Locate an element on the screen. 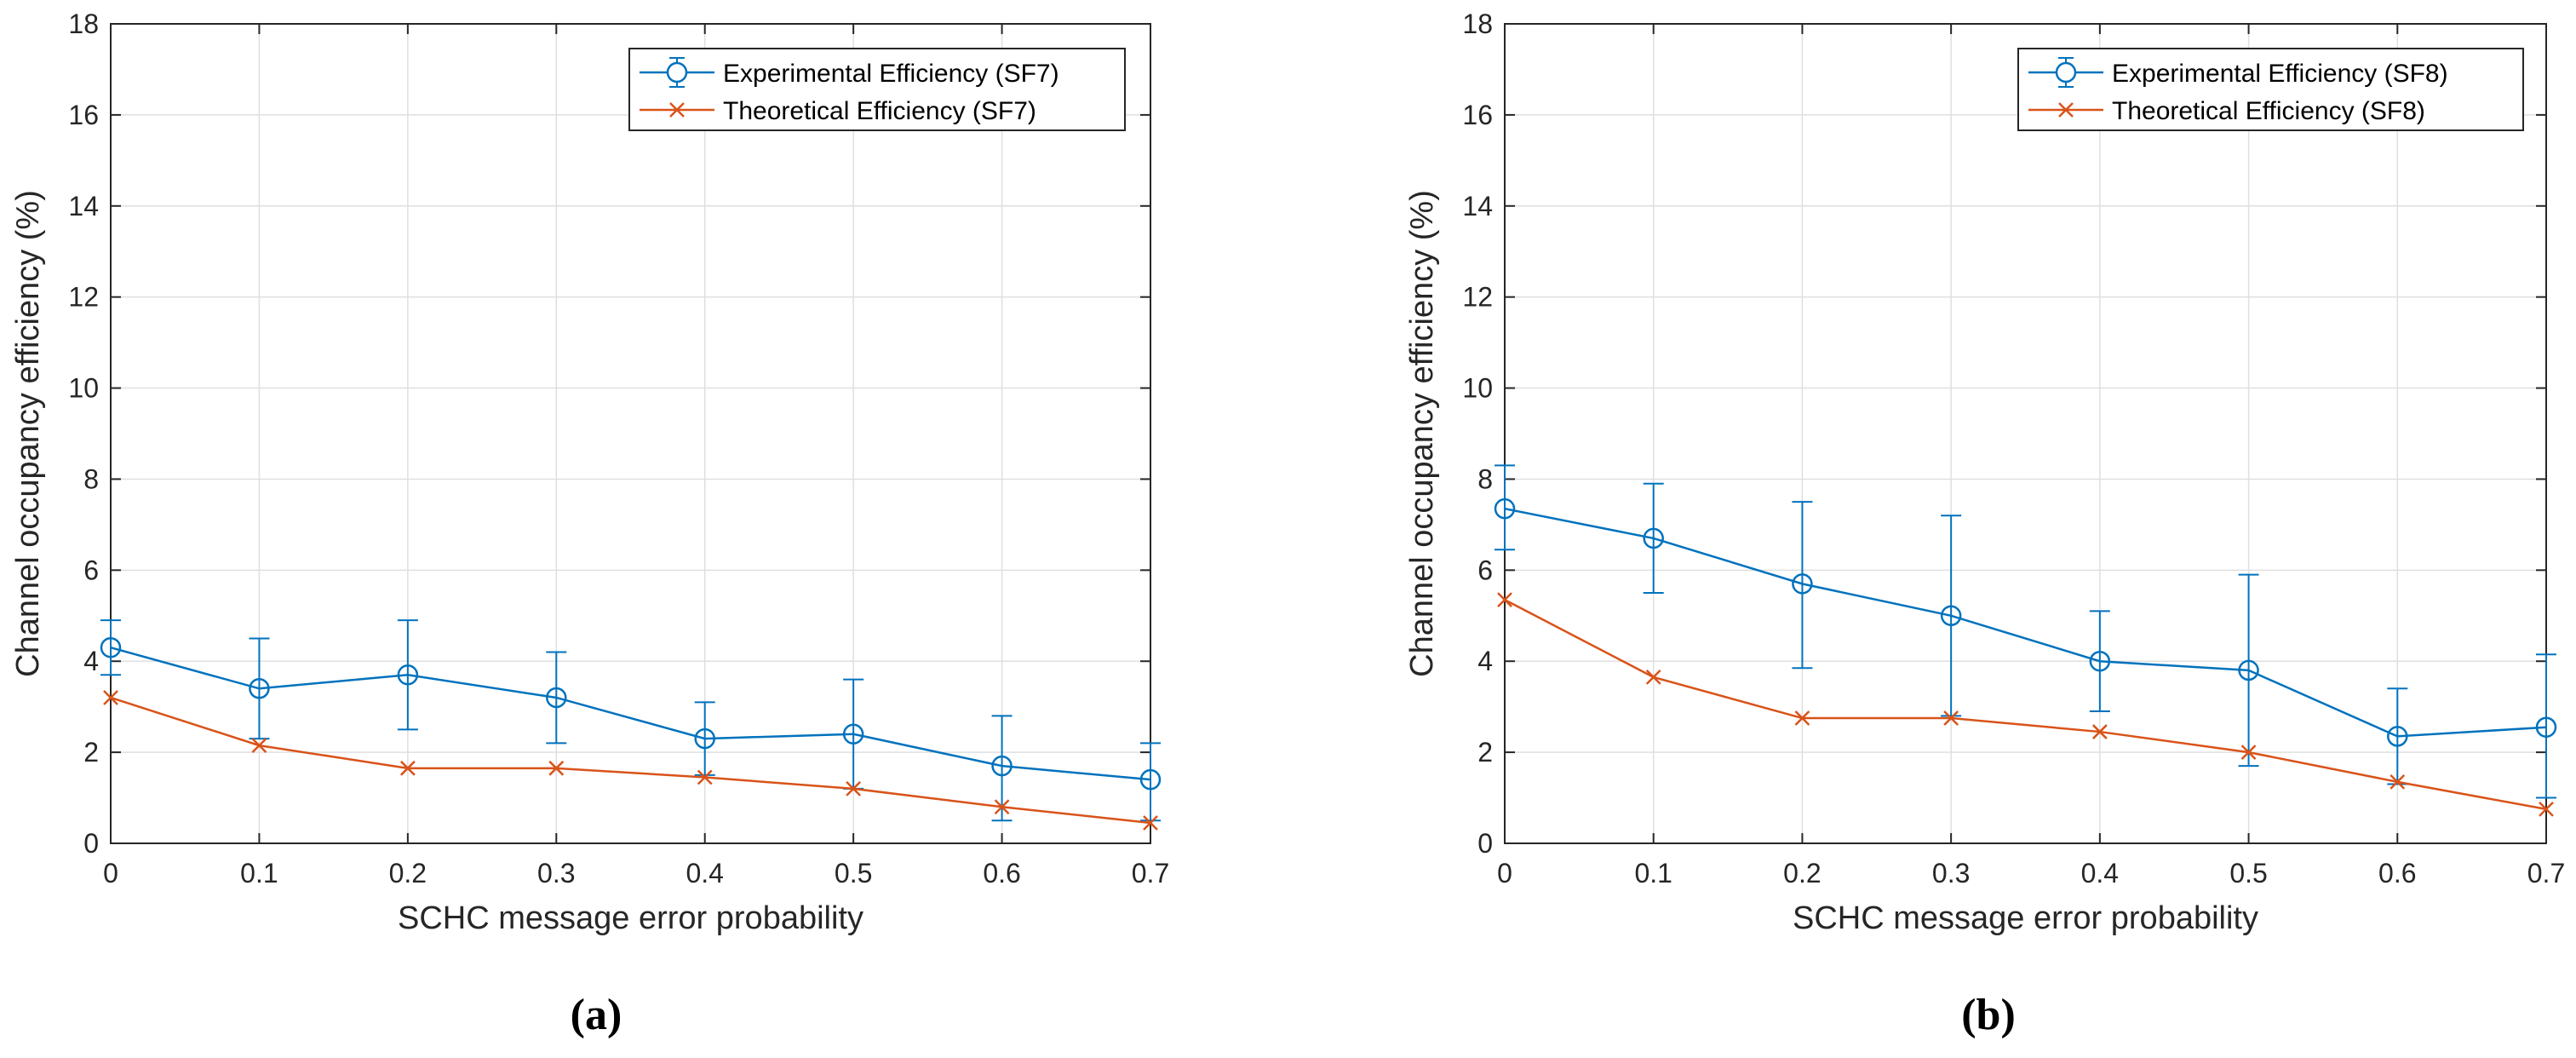 Image resolution: width=2576 pixels, height=1058 pixels. legend-label: Theoretical Efficiency (SF8) is located at coordinates (2268, 111).